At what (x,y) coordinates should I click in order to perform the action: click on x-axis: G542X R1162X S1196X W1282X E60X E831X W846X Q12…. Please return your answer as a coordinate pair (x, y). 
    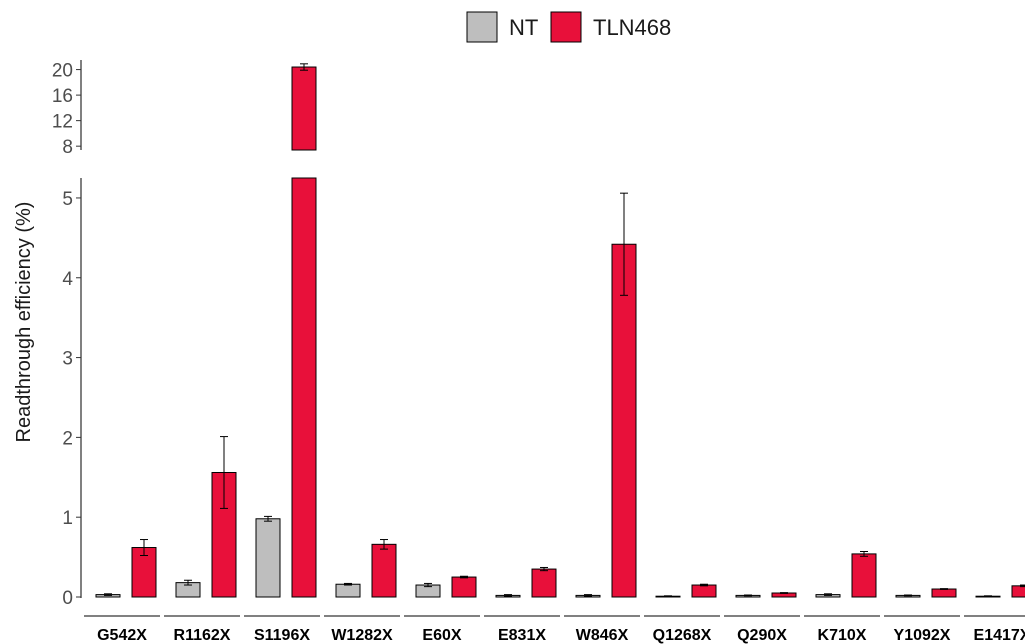
    Looking at the image, I should click on (554, 629).